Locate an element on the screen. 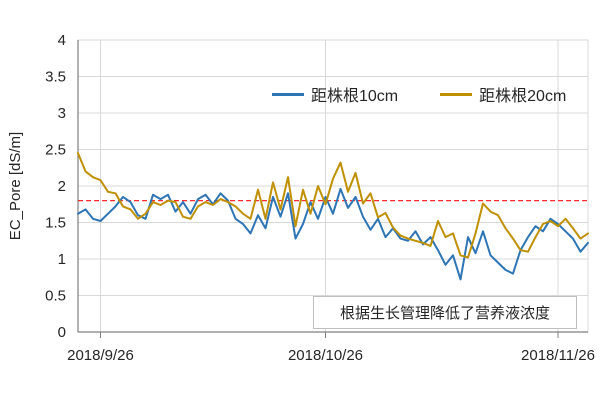  x-tick-label: 2018/9/26 is located at coordinates (100, 355).